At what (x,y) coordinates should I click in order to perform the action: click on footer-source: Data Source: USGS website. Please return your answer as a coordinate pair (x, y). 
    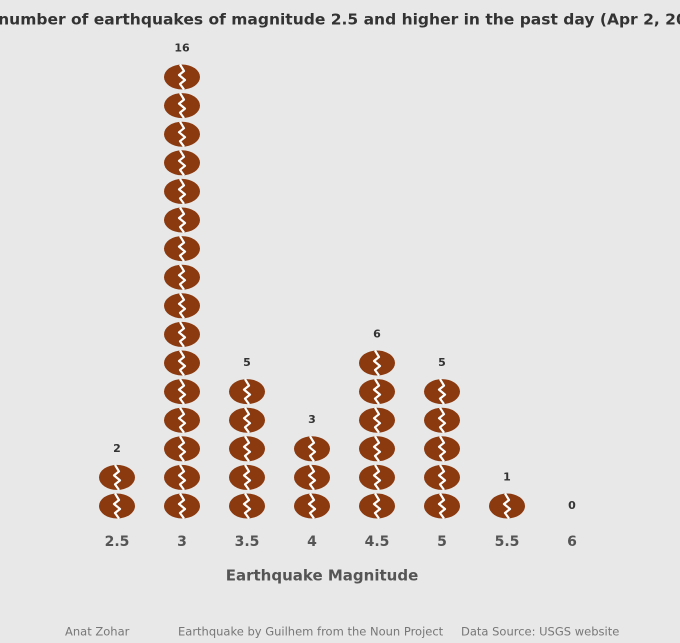
    Looking at the image, I should click on (540, 632).